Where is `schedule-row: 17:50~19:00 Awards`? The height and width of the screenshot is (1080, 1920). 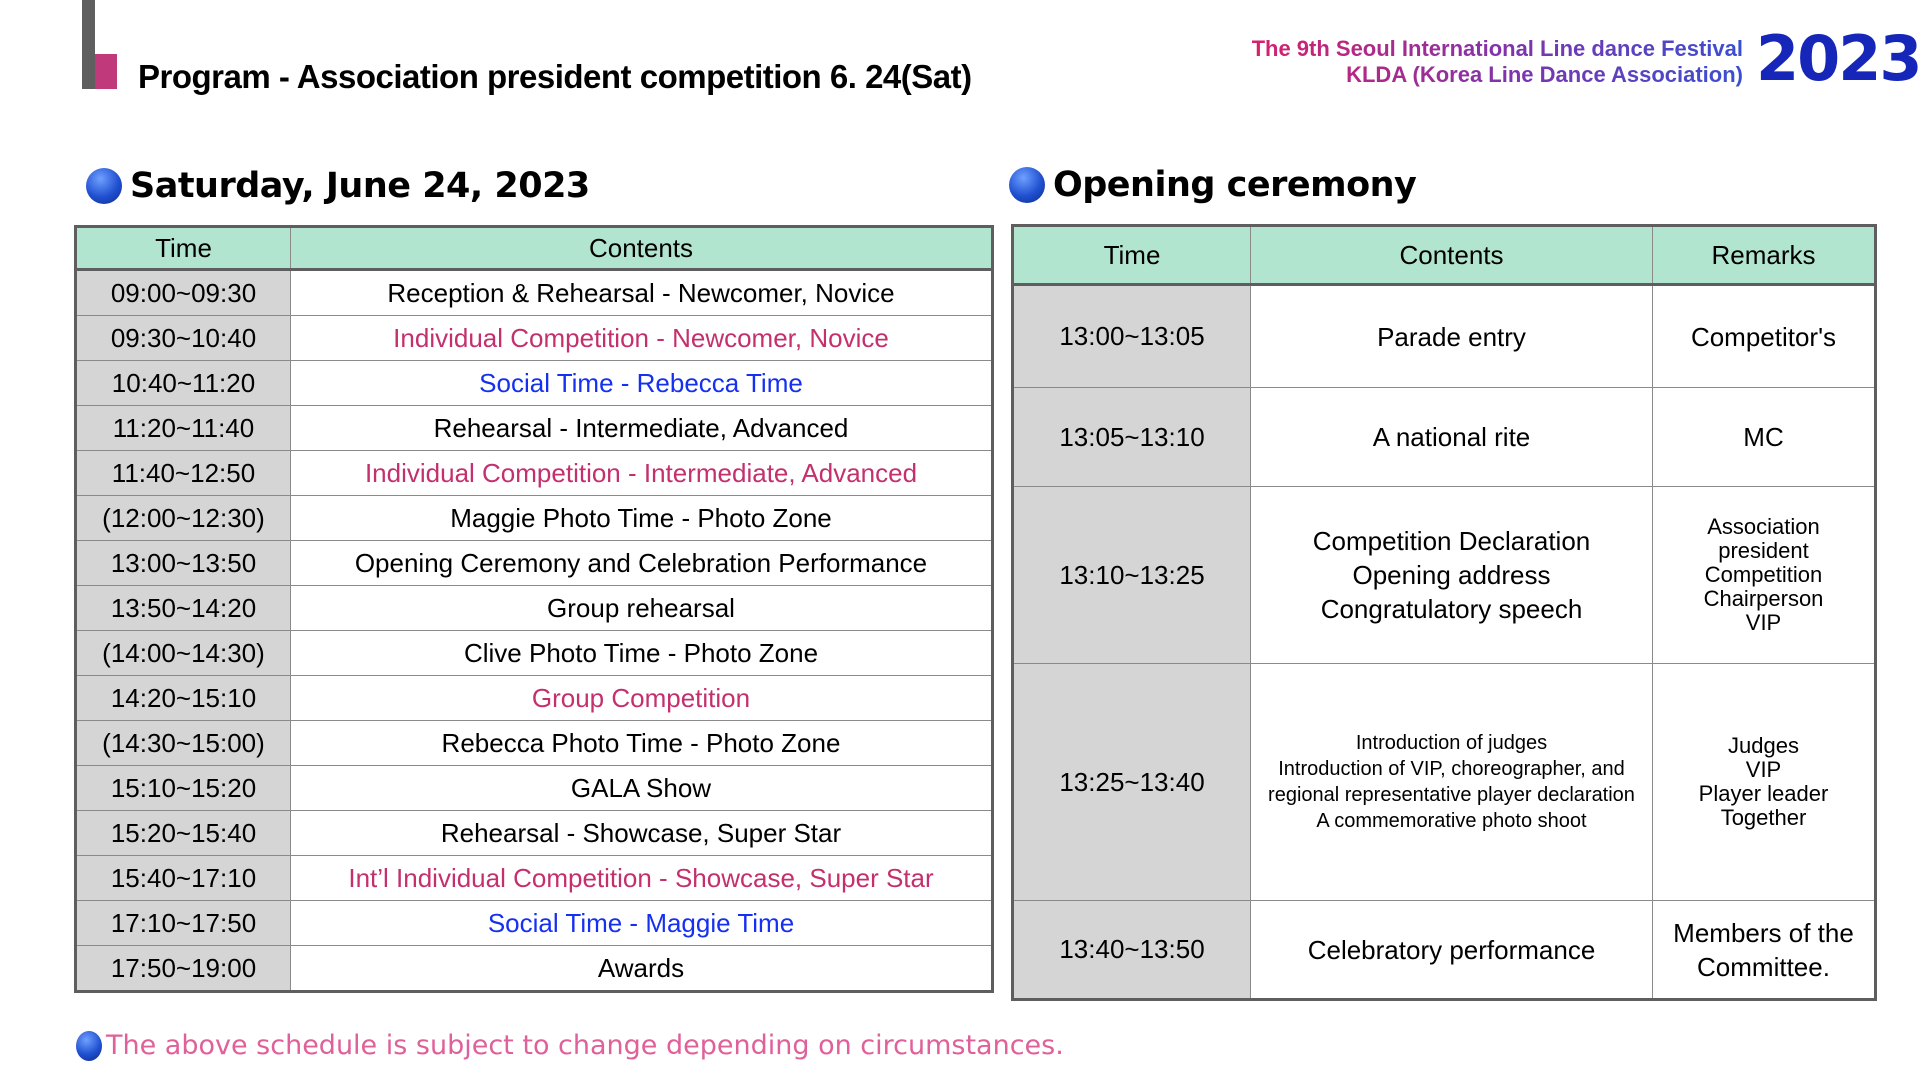
schedule-row: 17:50~19:00 Awards is located at coordinates (534, 968).